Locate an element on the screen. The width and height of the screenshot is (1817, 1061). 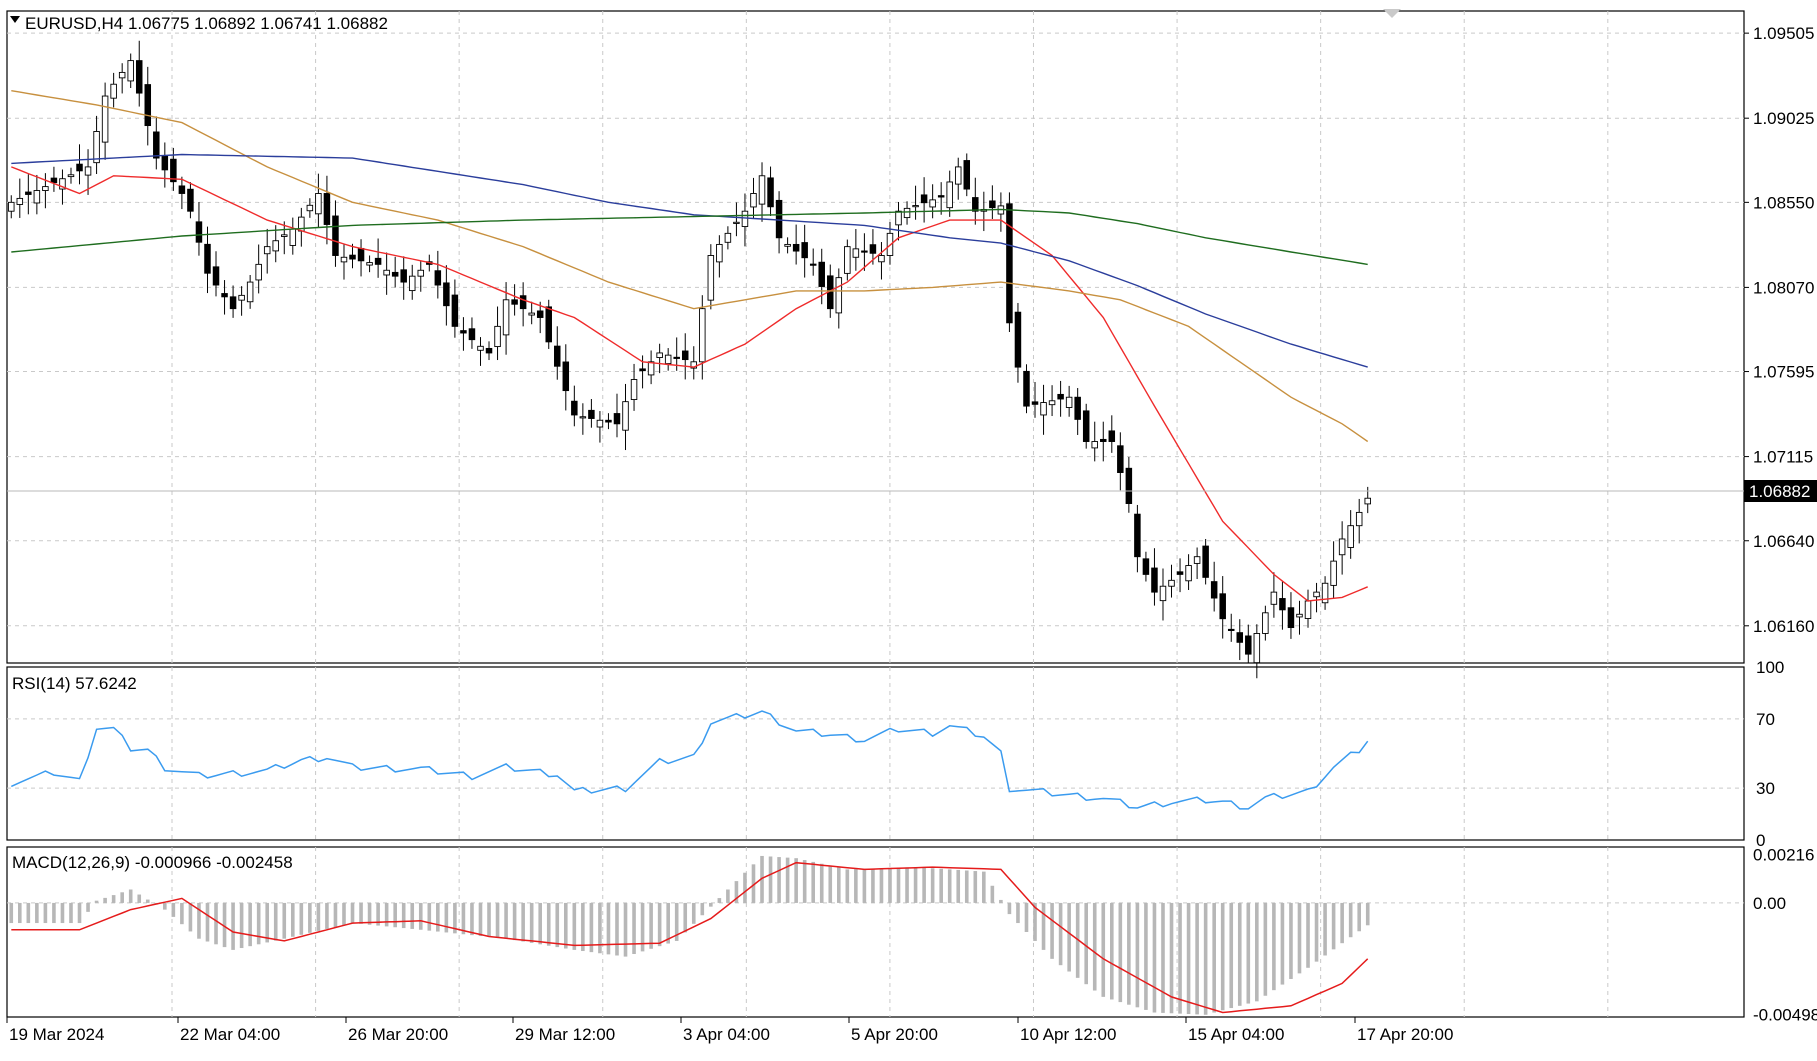
rsi-axis-label: 30 is located at coordinates (1765, 788).